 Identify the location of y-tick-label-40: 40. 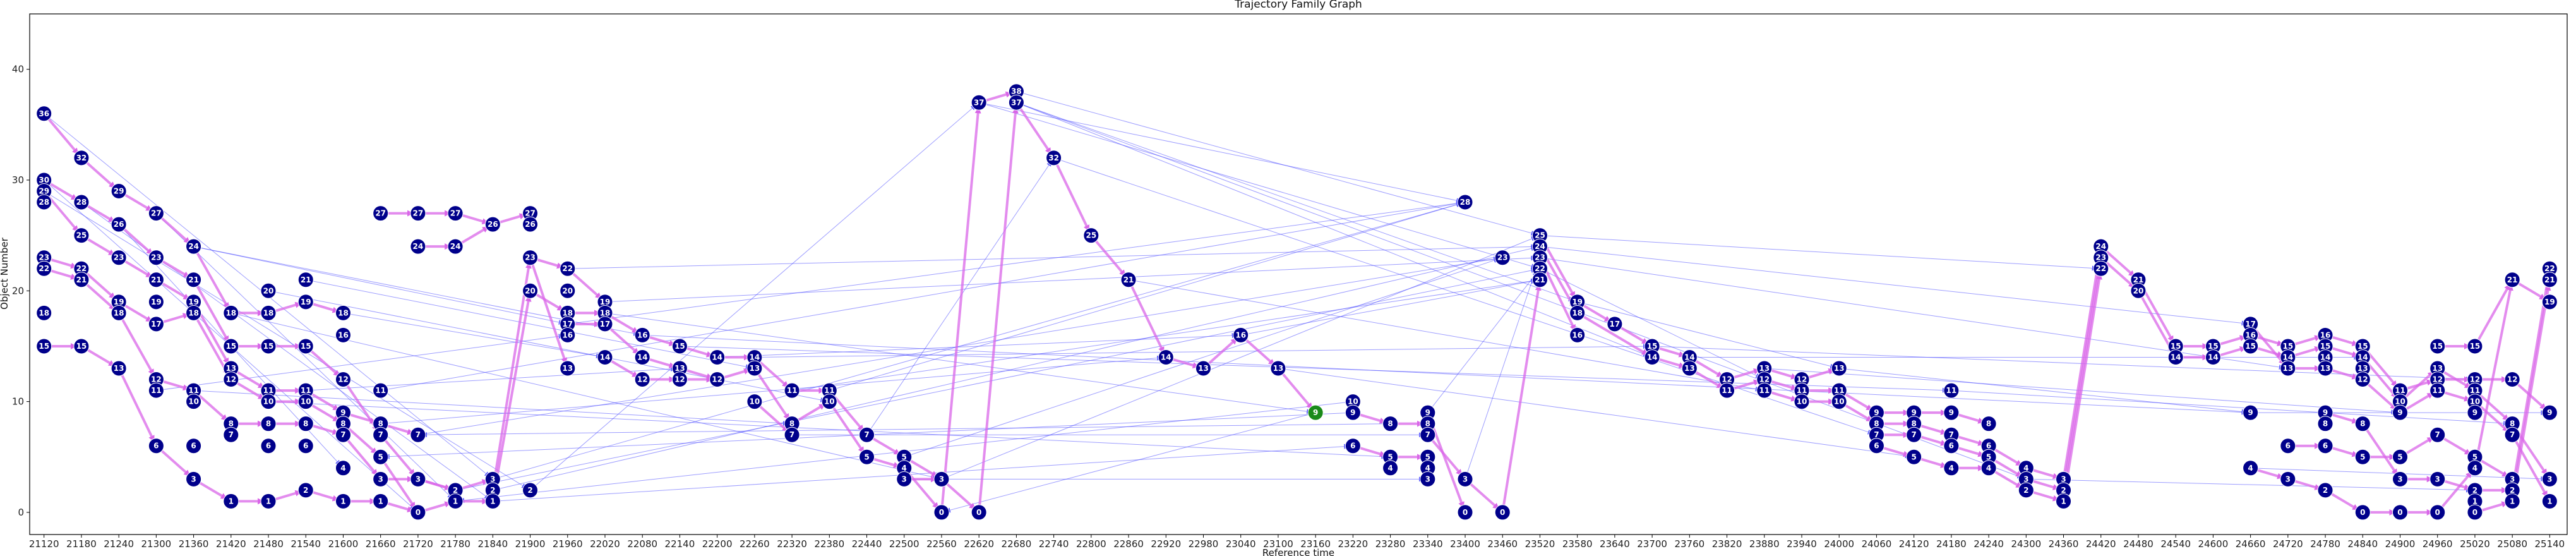
(18, 69).